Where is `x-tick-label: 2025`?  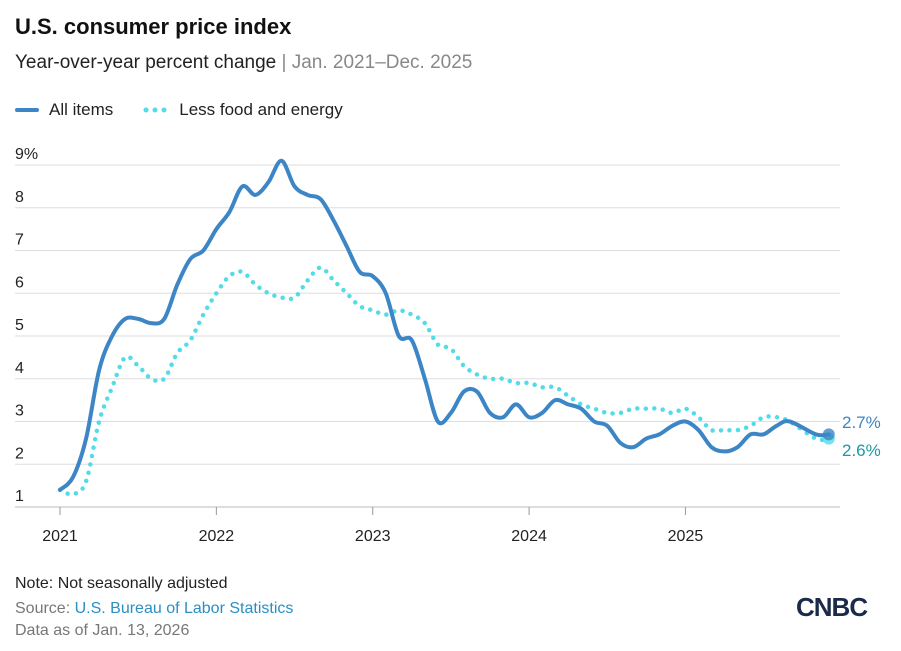 x-tick-label: 2025 is located at coordinates (686, 536).